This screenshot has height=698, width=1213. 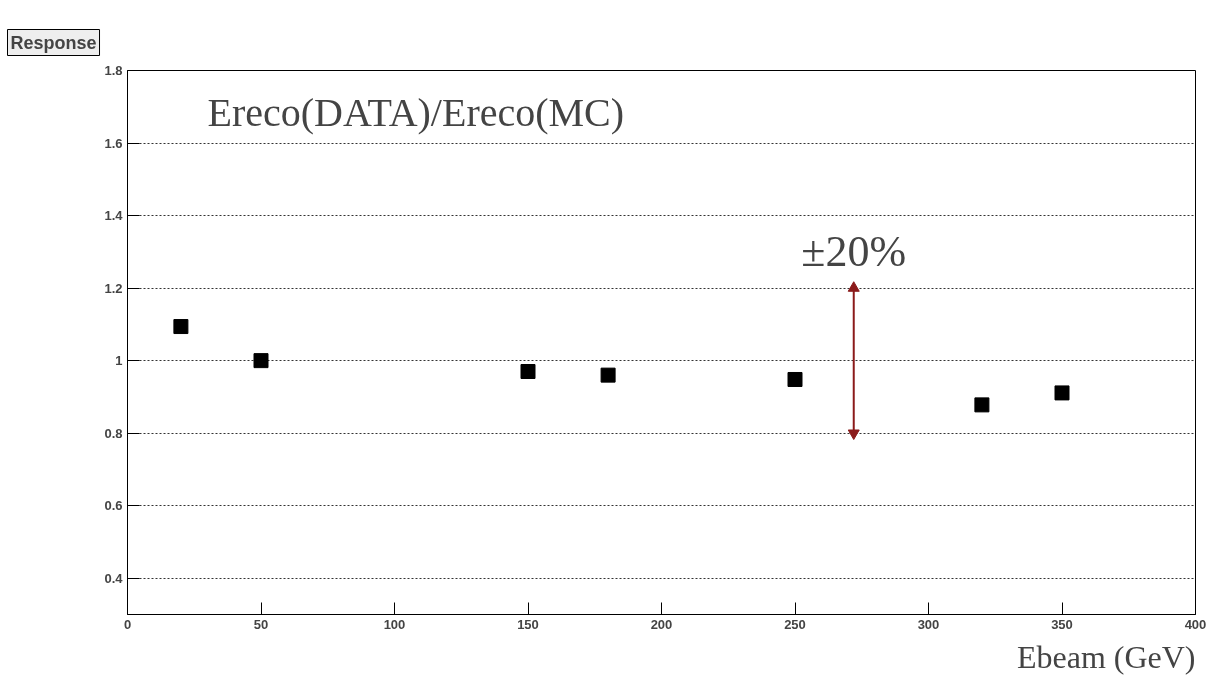 I want to click on chart-title: Response, so click(x=53, y=42).